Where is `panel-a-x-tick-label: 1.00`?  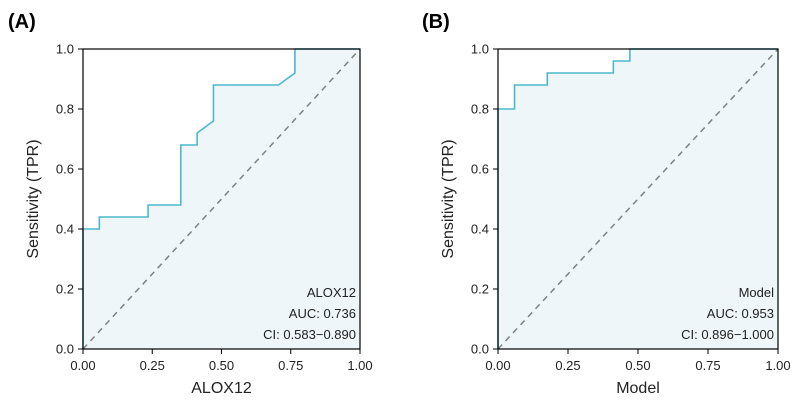 panel-a-x-tick-label: 1.00 is located at coordinates (359, 365).